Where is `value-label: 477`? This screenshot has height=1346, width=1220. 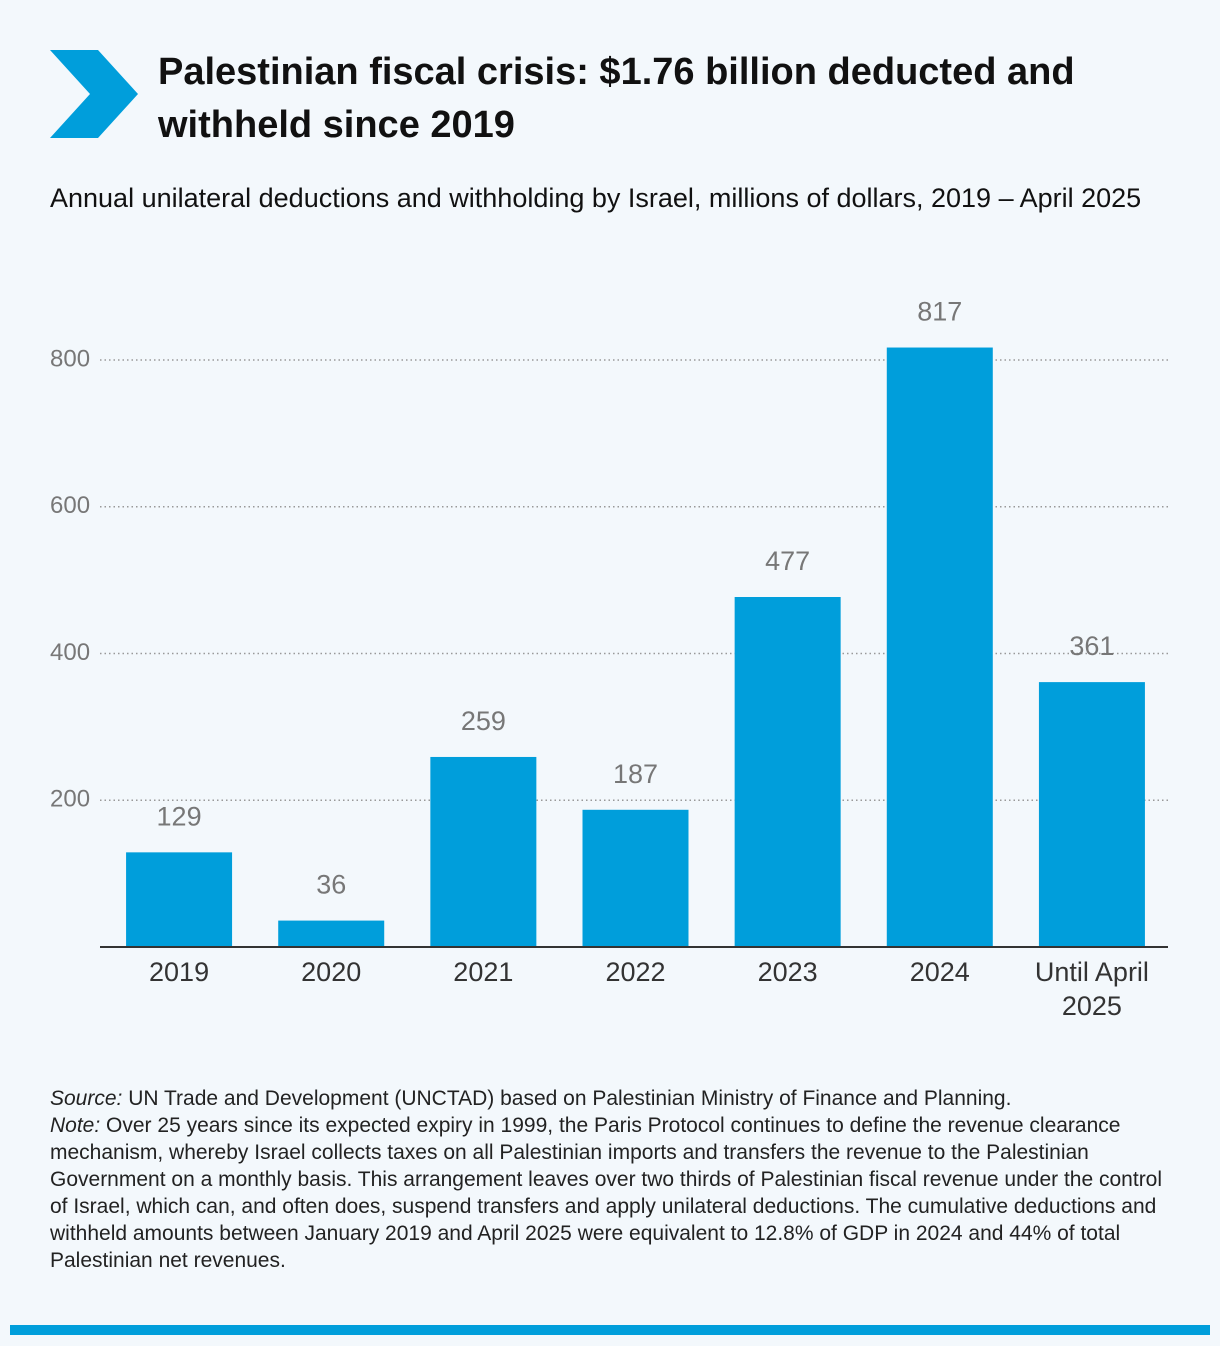 value-label: 477 is located at coordinates (787, 561).